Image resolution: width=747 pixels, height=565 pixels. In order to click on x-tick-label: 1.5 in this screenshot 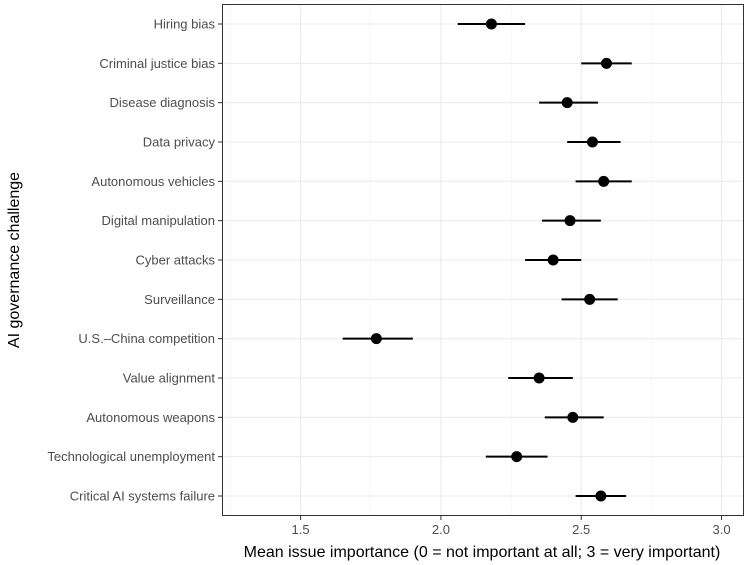, I will do `click(301, 529)`.